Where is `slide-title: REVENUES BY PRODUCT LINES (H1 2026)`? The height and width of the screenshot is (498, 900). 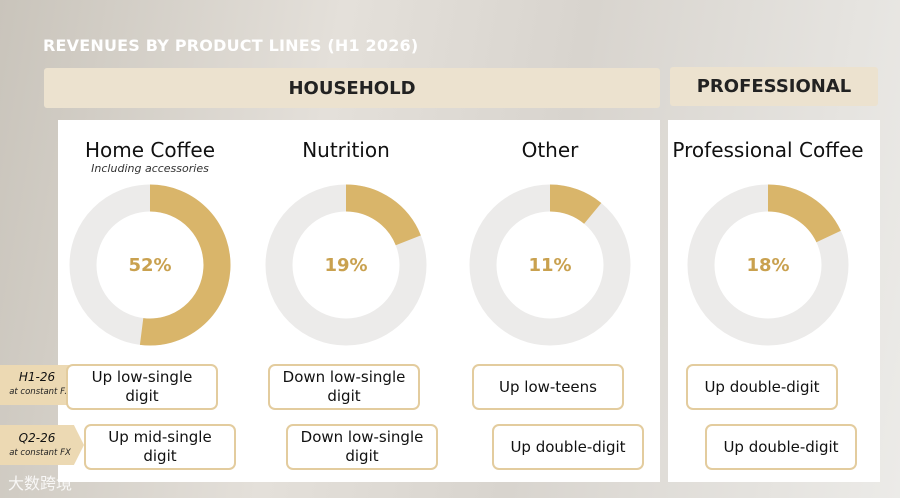 slide-title: REVENUES BY PRODUCT LINES (H1 2026) is located at coordinates (231, 45).